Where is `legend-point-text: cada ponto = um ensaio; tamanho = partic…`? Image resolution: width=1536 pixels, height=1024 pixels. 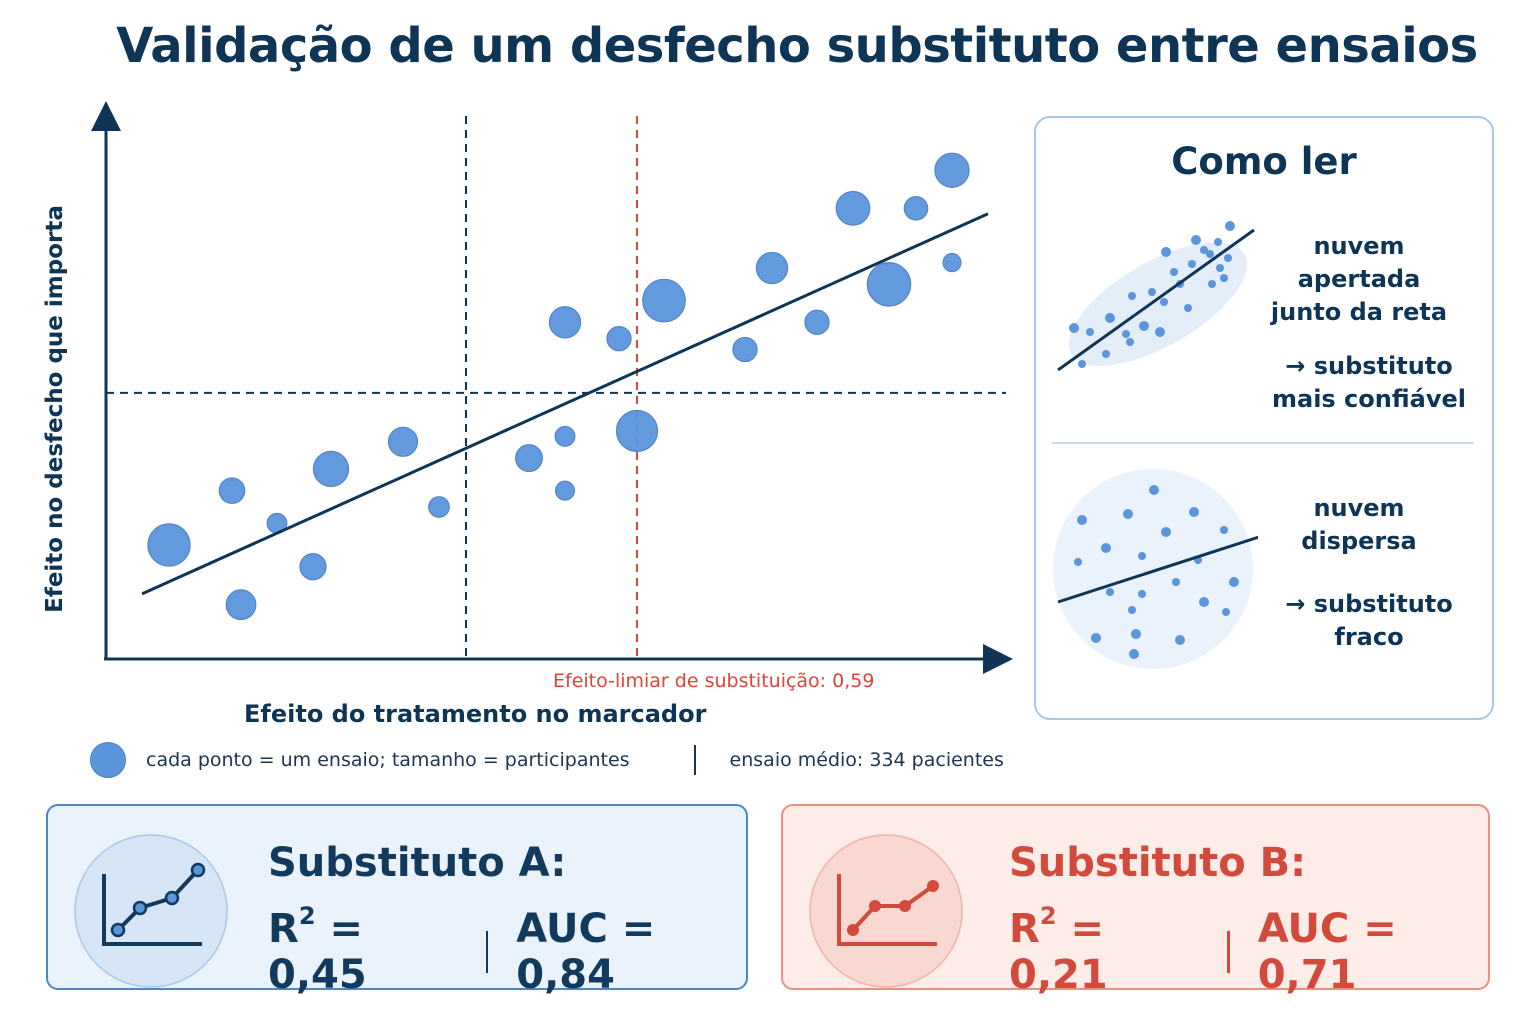
legend-point-text: cada ponto = um ensaio; tamanho = partic… is located at coordinates (388, 760).